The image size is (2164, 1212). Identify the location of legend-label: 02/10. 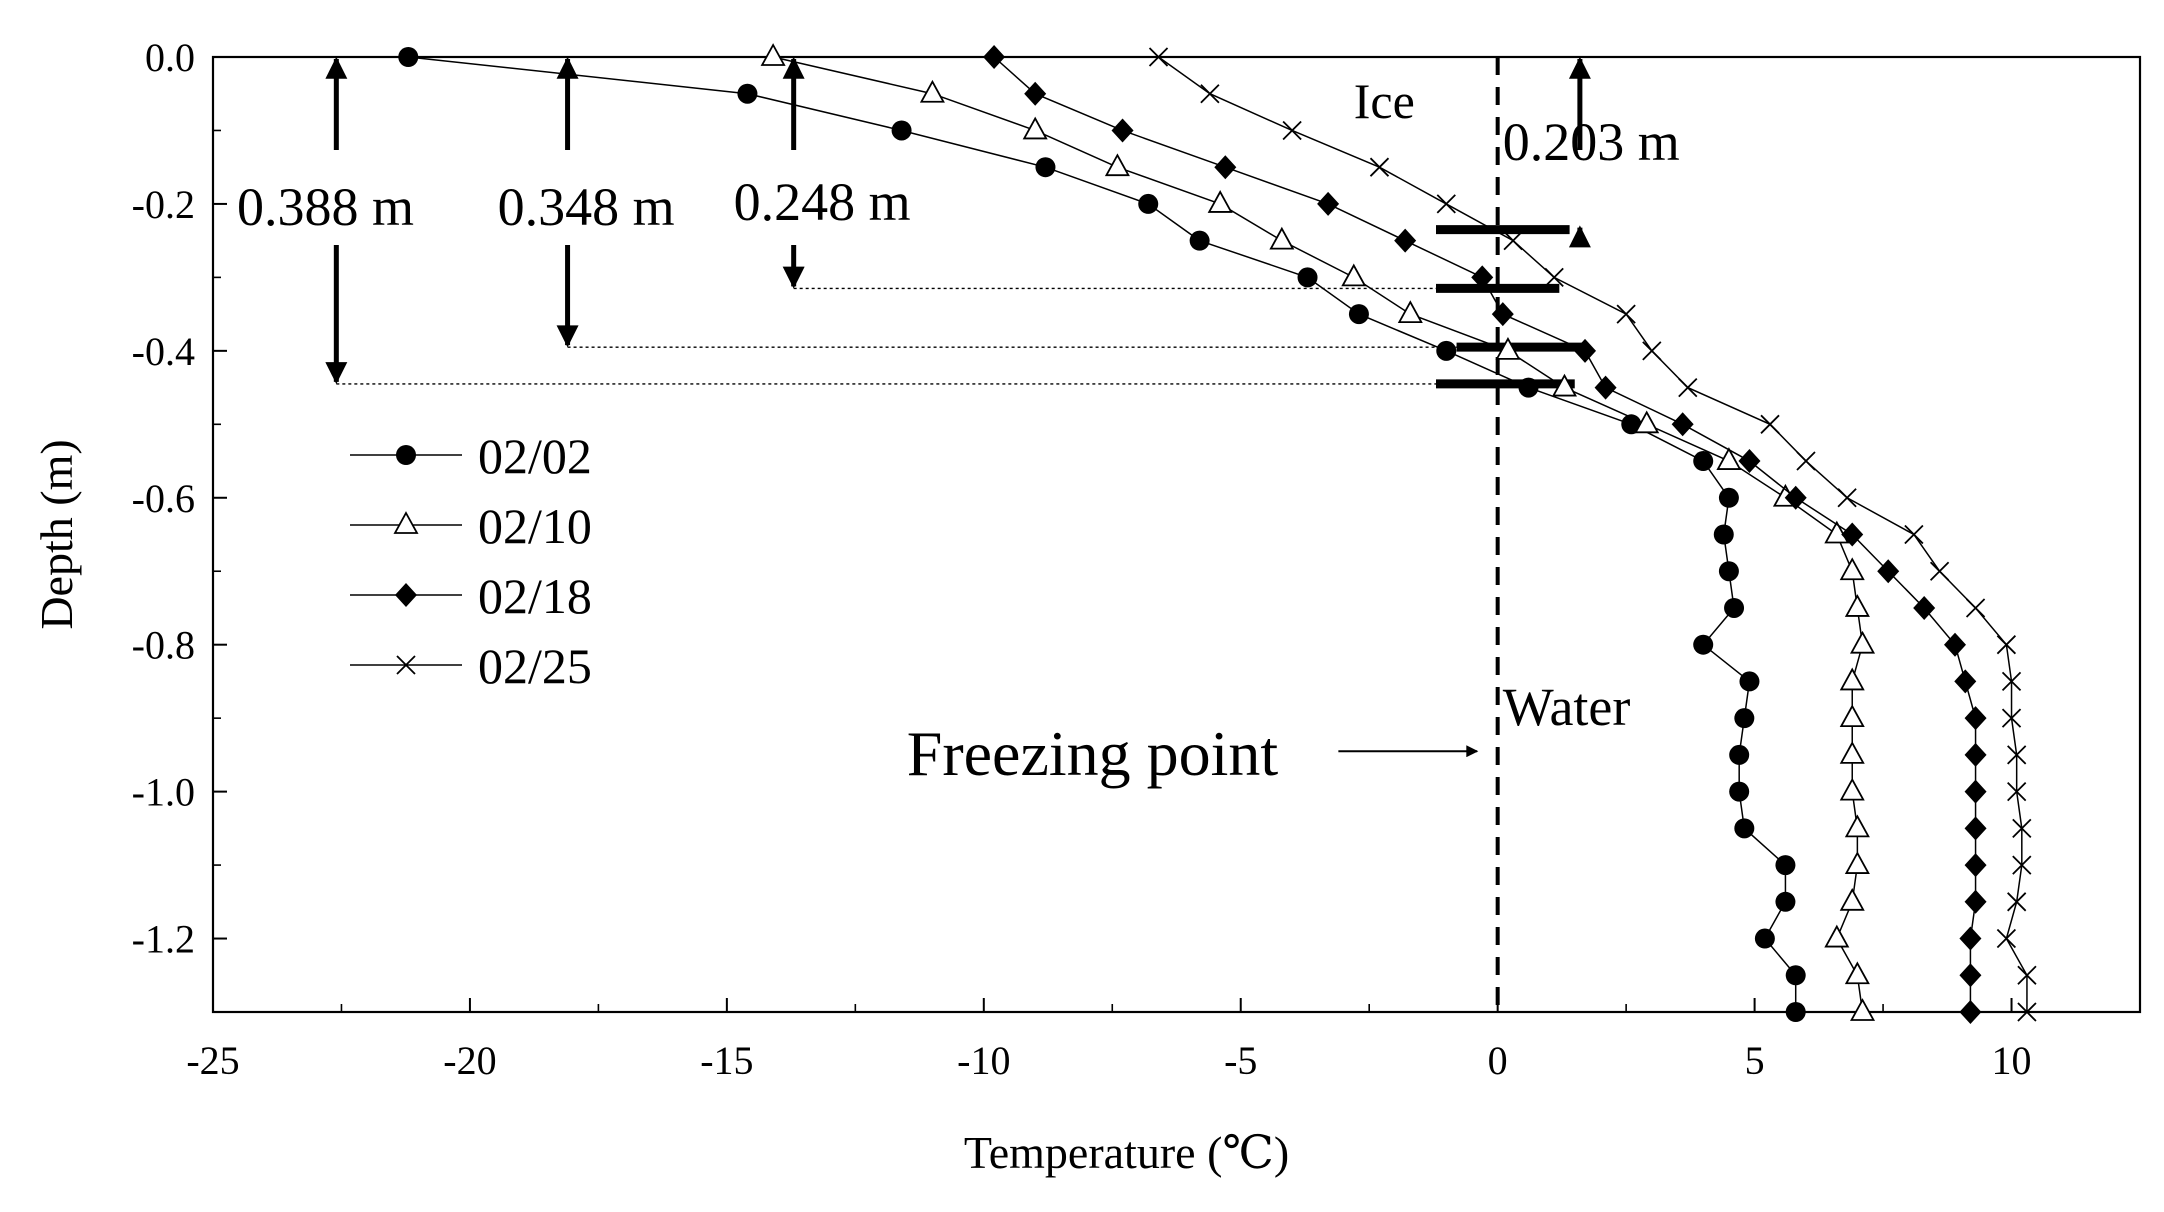
(535, 526).